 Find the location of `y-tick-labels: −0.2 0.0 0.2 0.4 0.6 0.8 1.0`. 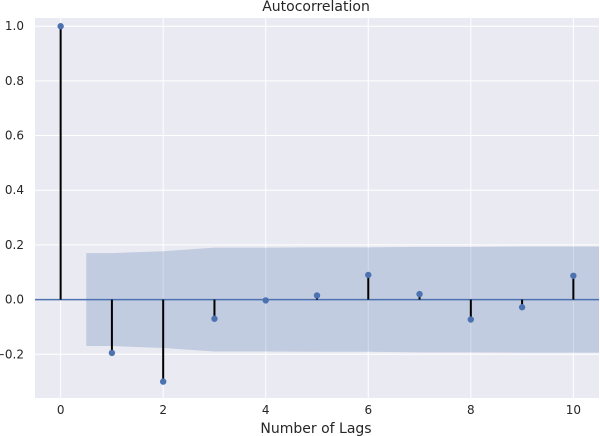

y-tick-labels: −0.2 0.0 0.2 0.4 0.6 0.8 1.0 is located at coordinates (12, 190).